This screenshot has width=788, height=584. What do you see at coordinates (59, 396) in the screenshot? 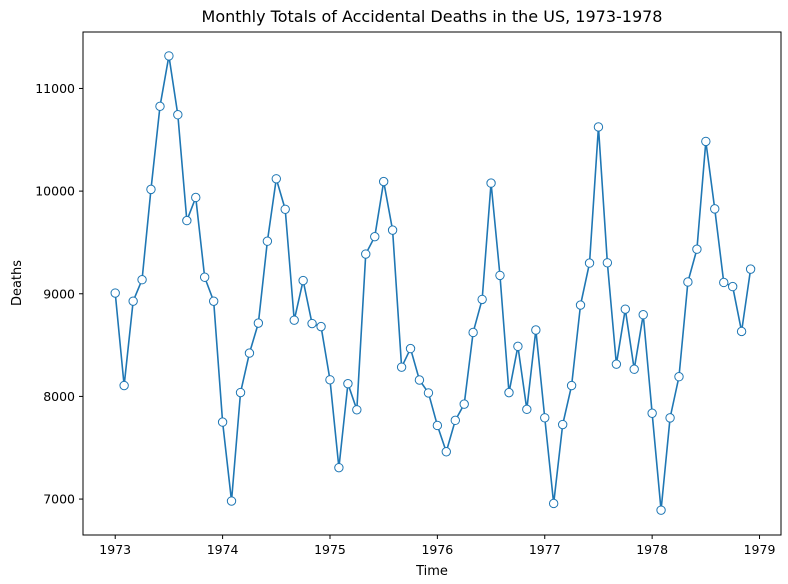
I see `y-tick-label: 8000` at bounding box center [59, 396].